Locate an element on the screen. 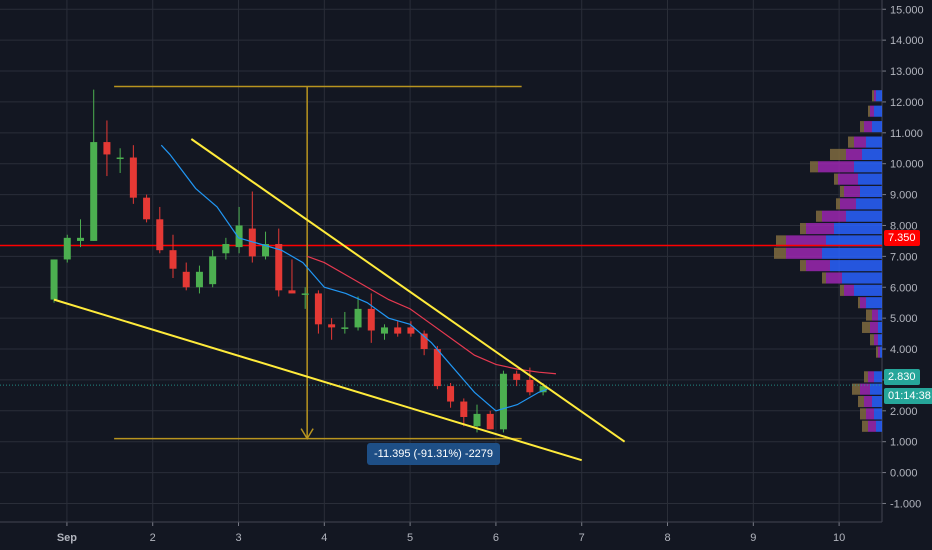 The image size is (932, 550). y-tick-label: 12.000 is located at coordinates (907, 103).